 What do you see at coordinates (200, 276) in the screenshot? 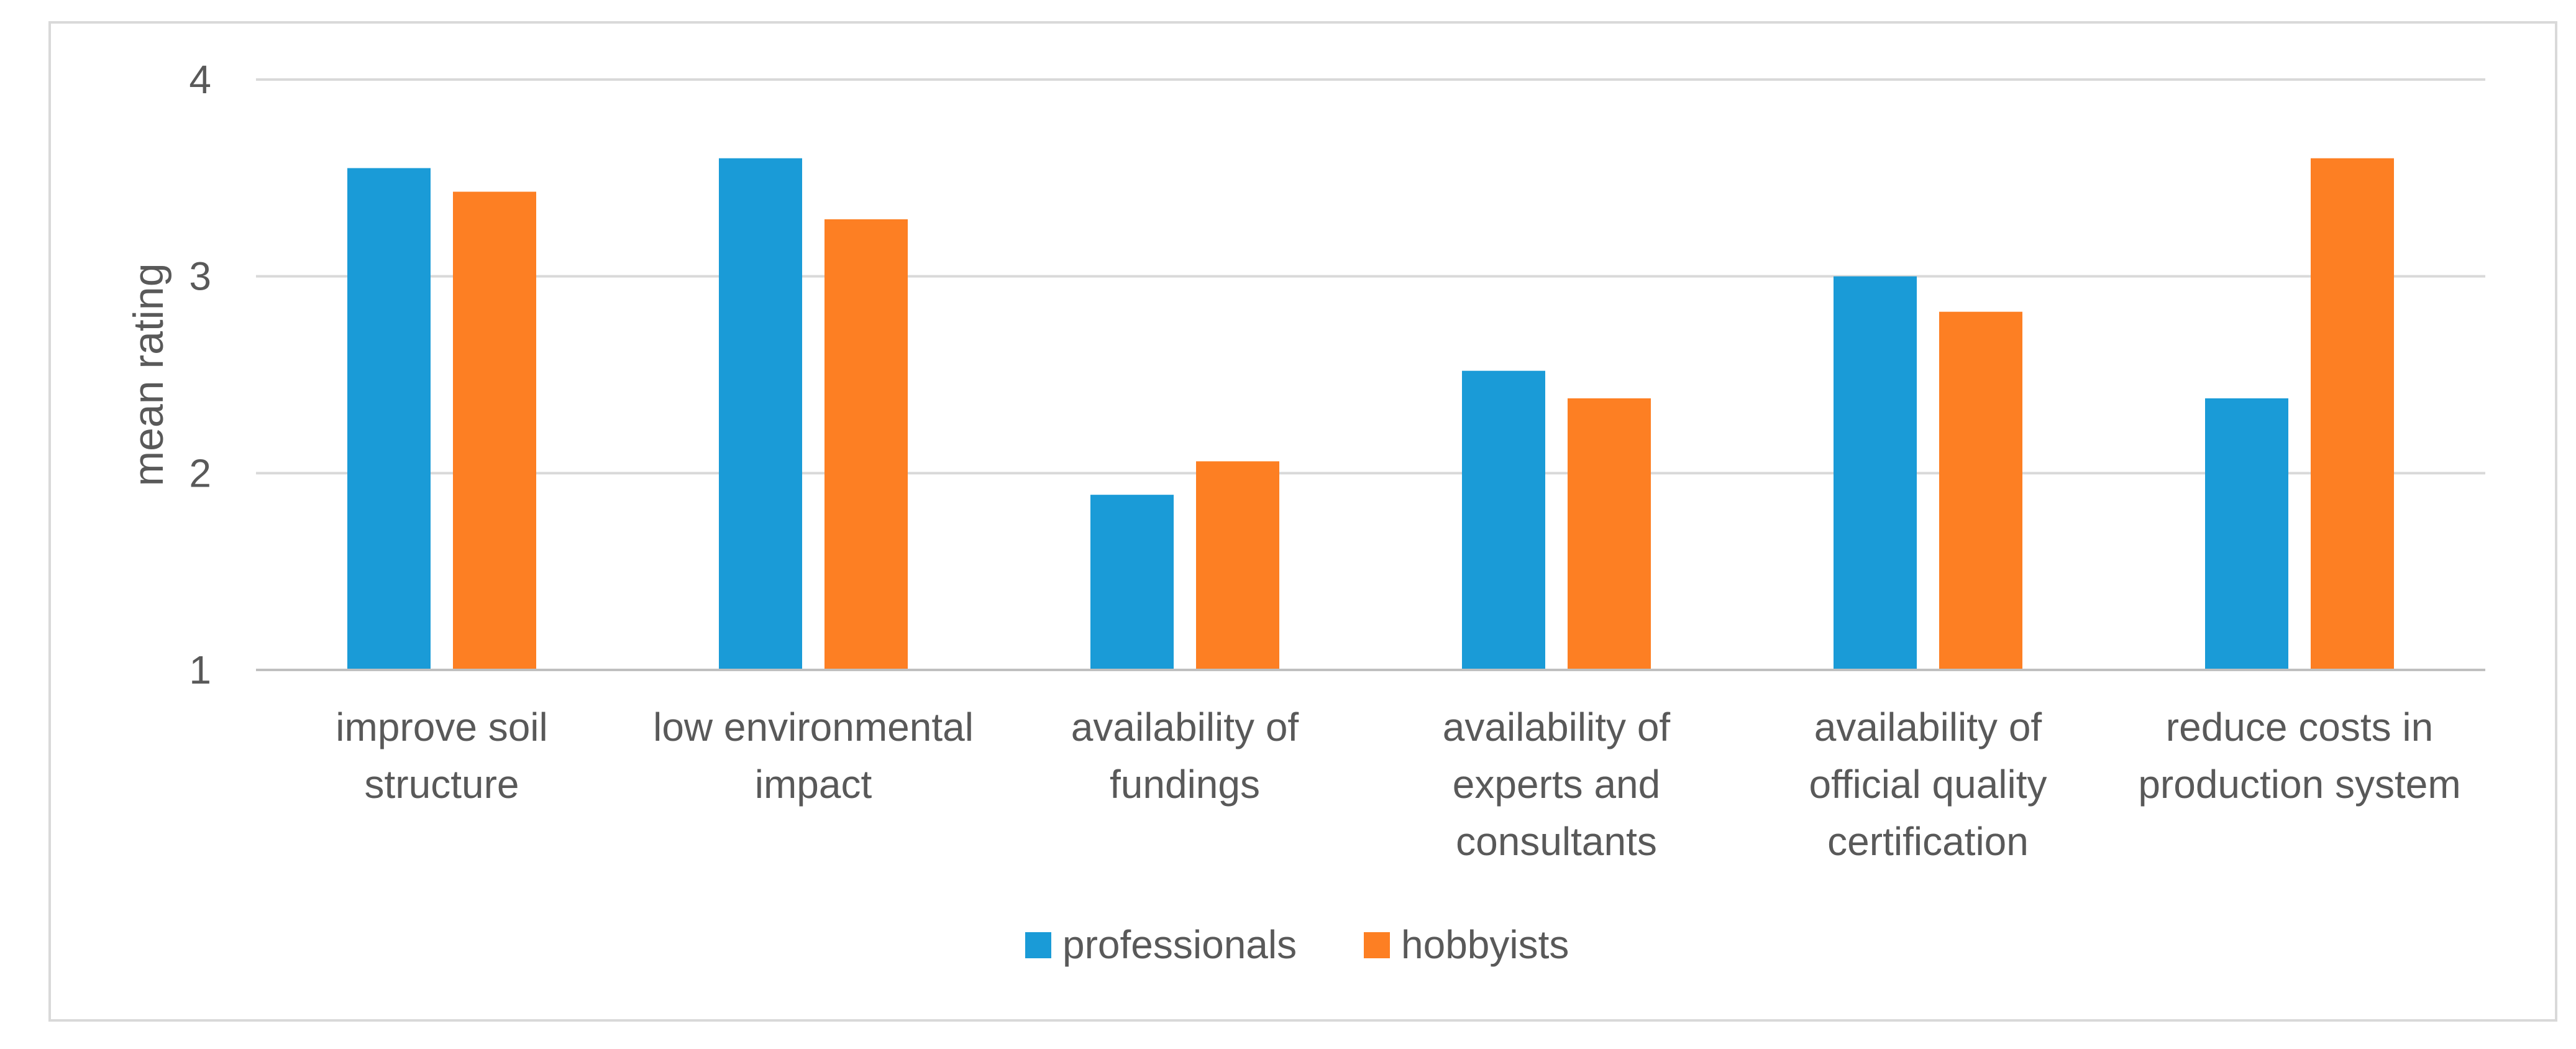
I see `y-tick-label-3: 3` at bounding box center [200, 276].